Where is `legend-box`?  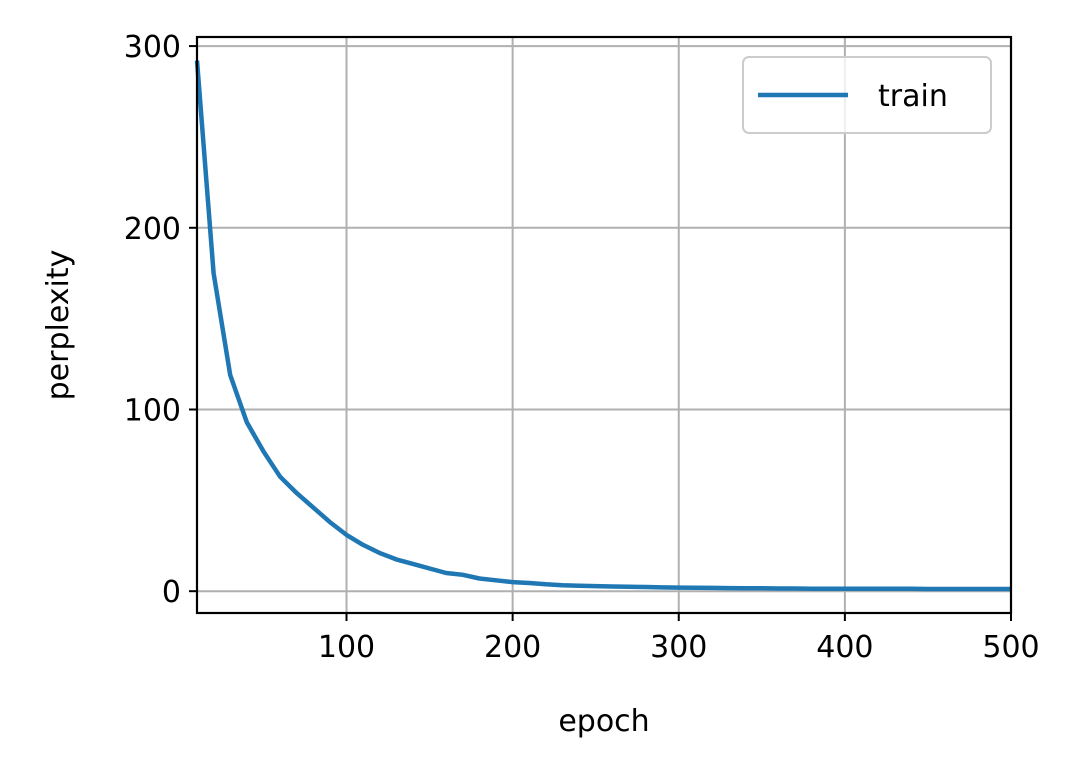
legend-box is located at coordinates (867, 95).